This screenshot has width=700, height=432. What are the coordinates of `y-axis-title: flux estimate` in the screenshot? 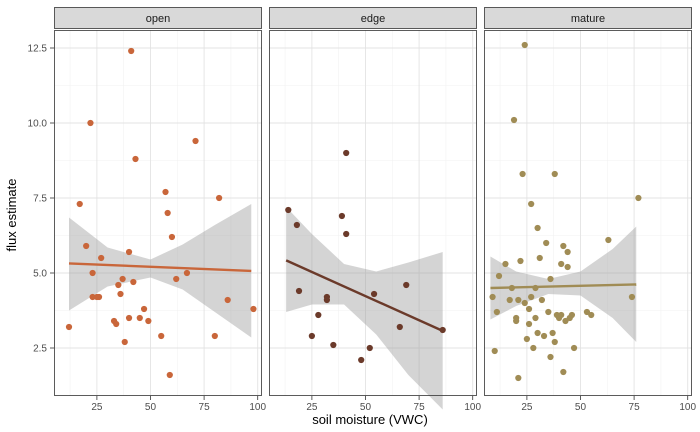 It's located at (11, 215).